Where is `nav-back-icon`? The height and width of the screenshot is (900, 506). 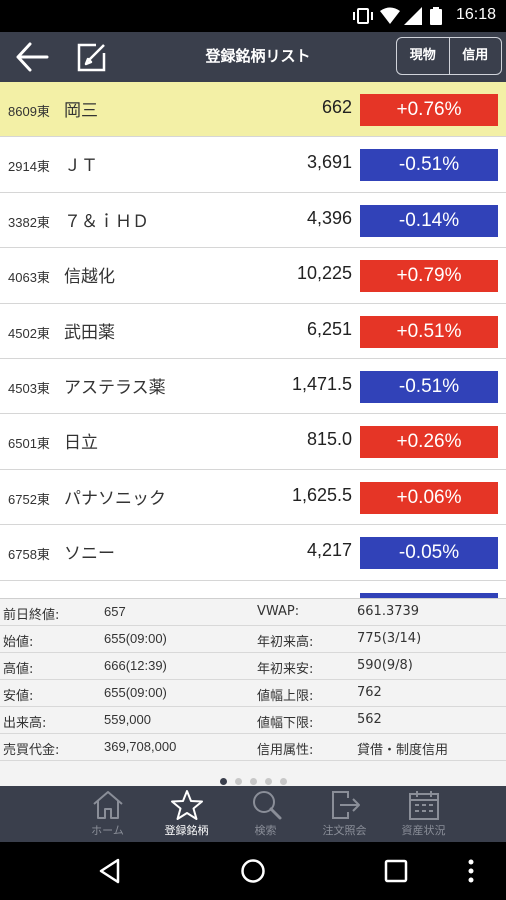 nav-back-icon is located at coordinates (110, 871).